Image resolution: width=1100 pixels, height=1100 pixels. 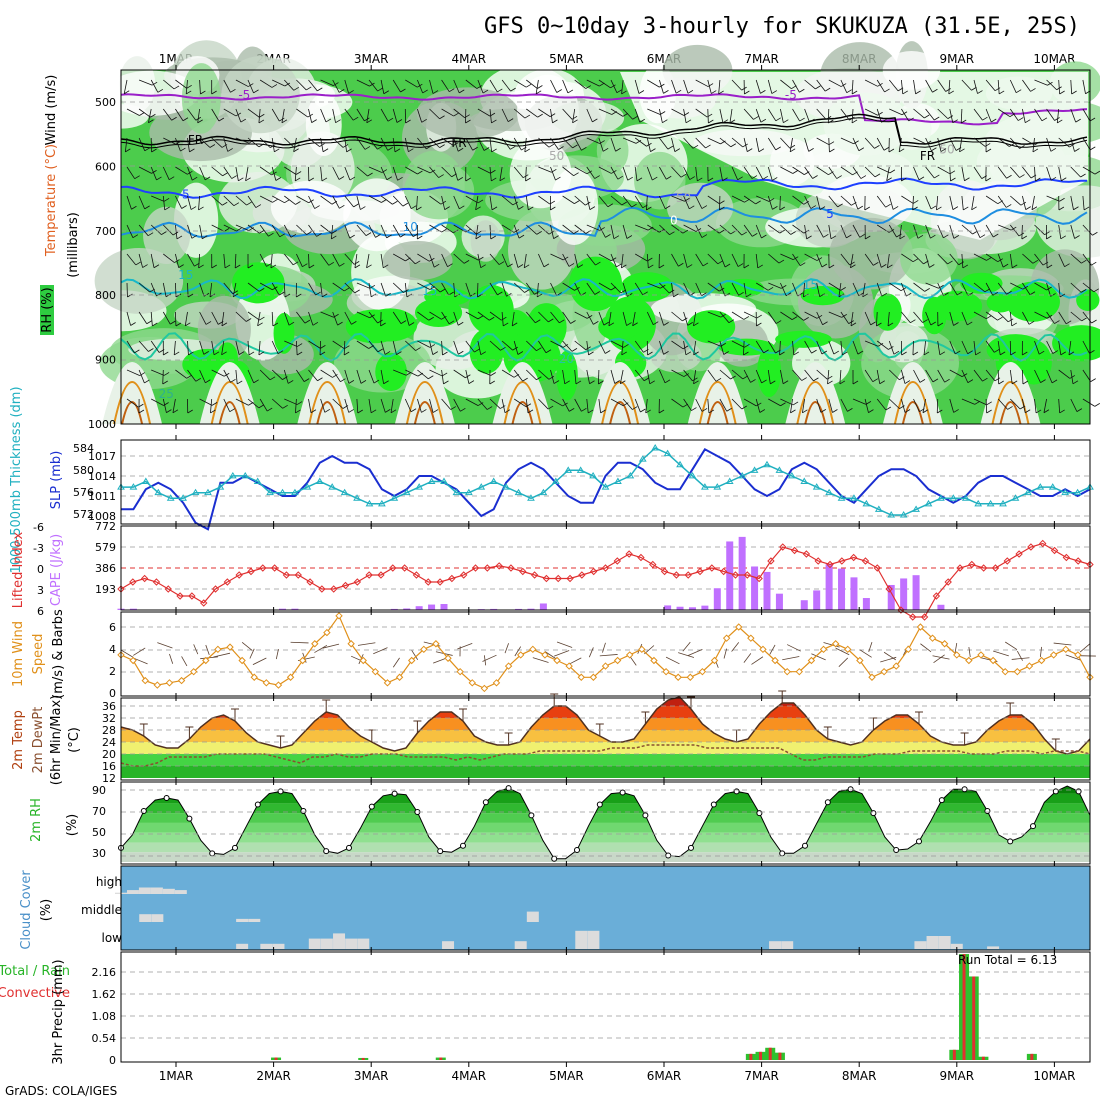 What do you see at coordinates (690, 677) in the screenshot?
I see `wind-speed-marker` at bounding box center [690, 677].